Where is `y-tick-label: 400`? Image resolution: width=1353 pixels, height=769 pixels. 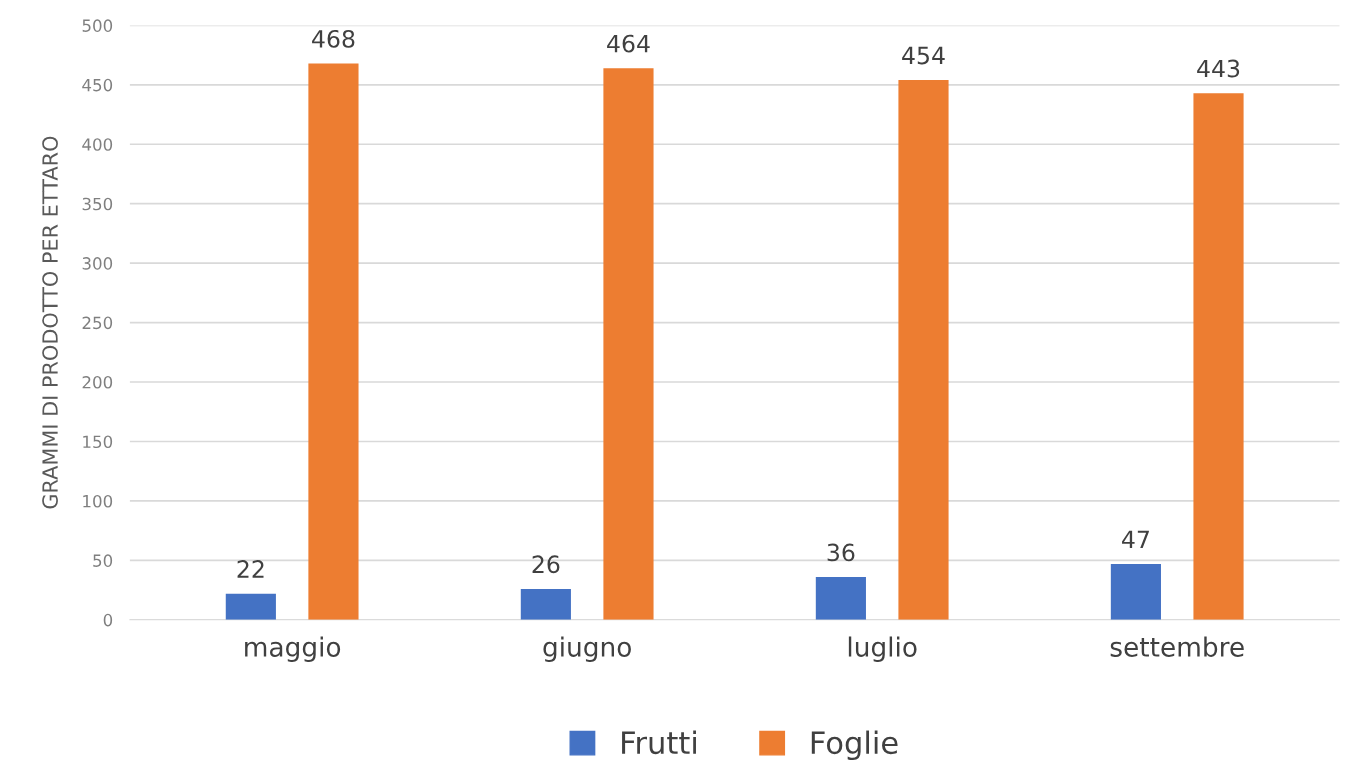 y-tick-label: 400 is located at coordinates (97, 144).